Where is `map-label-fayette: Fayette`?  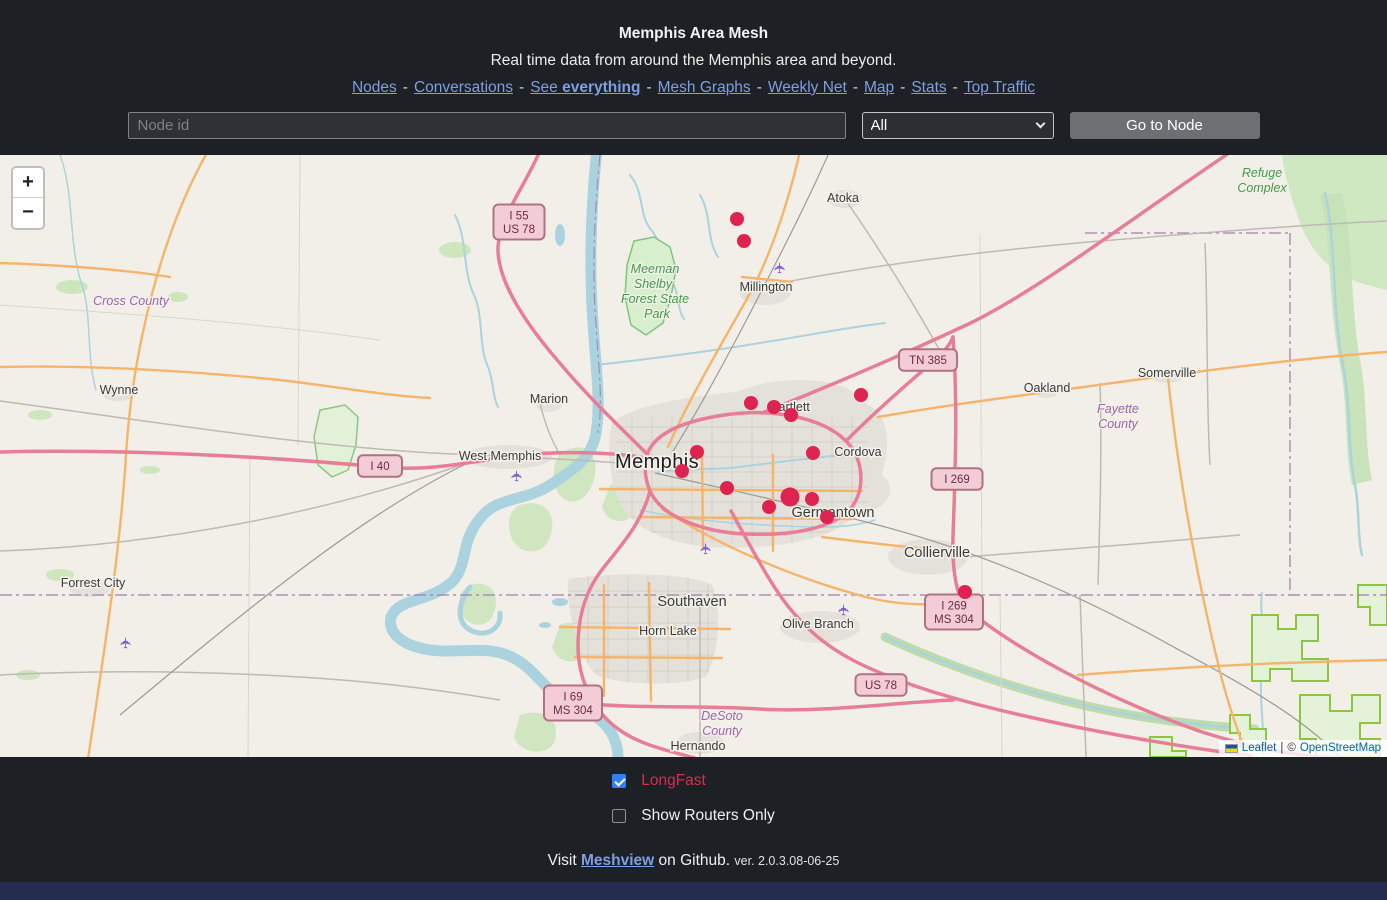
map-label-fayette: Fayette is located at coordinates (1118, 409).